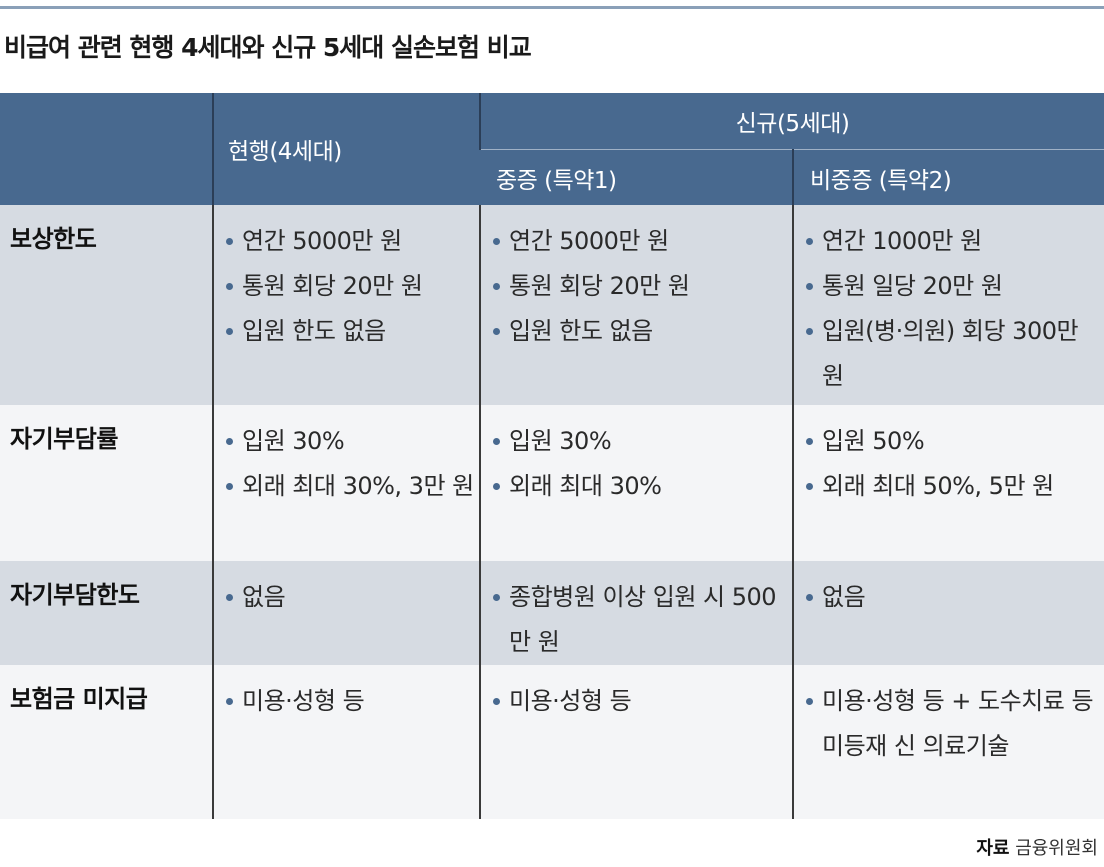 The width and height of the screenshot is (1104, 867). I want to click on cell-severe: 입원 30% 외래 최대 30%, so click(636, 483).